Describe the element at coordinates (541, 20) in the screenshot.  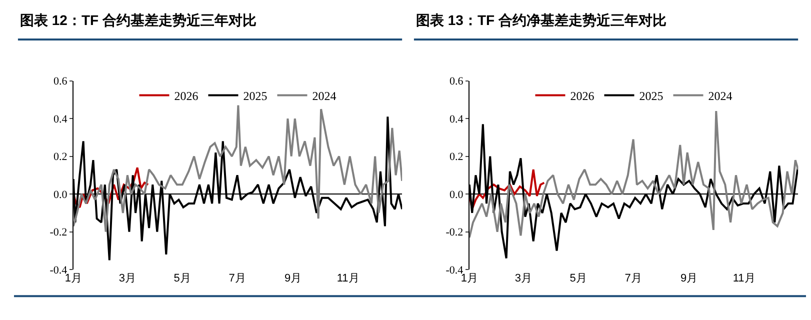
I see `chart-title: 图表 13：TF 合约净基差走势近三年对比` at that location.